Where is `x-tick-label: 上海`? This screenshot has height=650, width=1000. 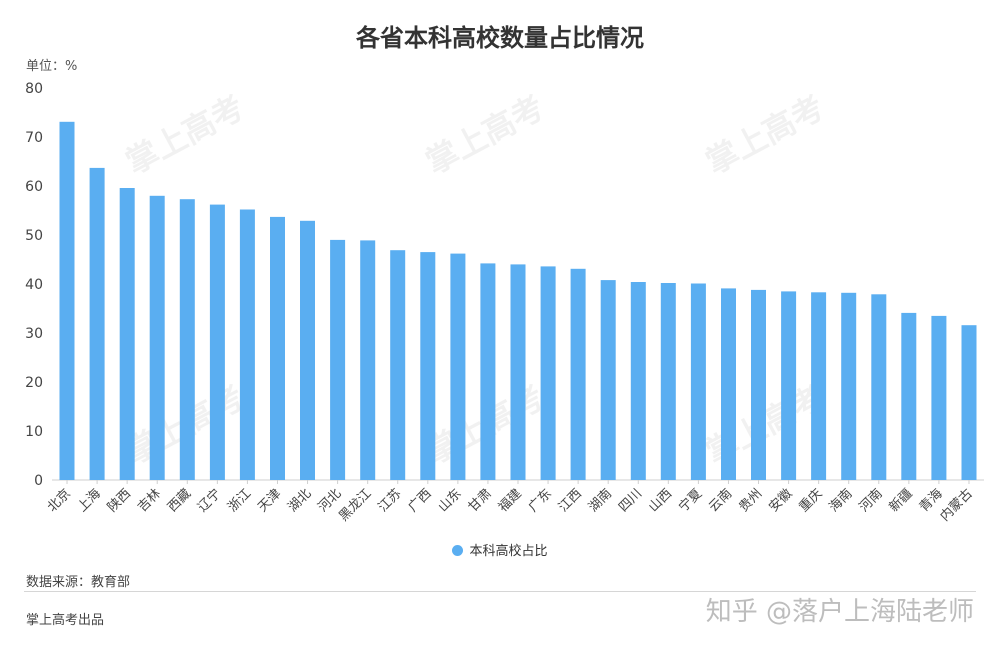
x-tick-label: 上海 is located at coordinates (89, 500).